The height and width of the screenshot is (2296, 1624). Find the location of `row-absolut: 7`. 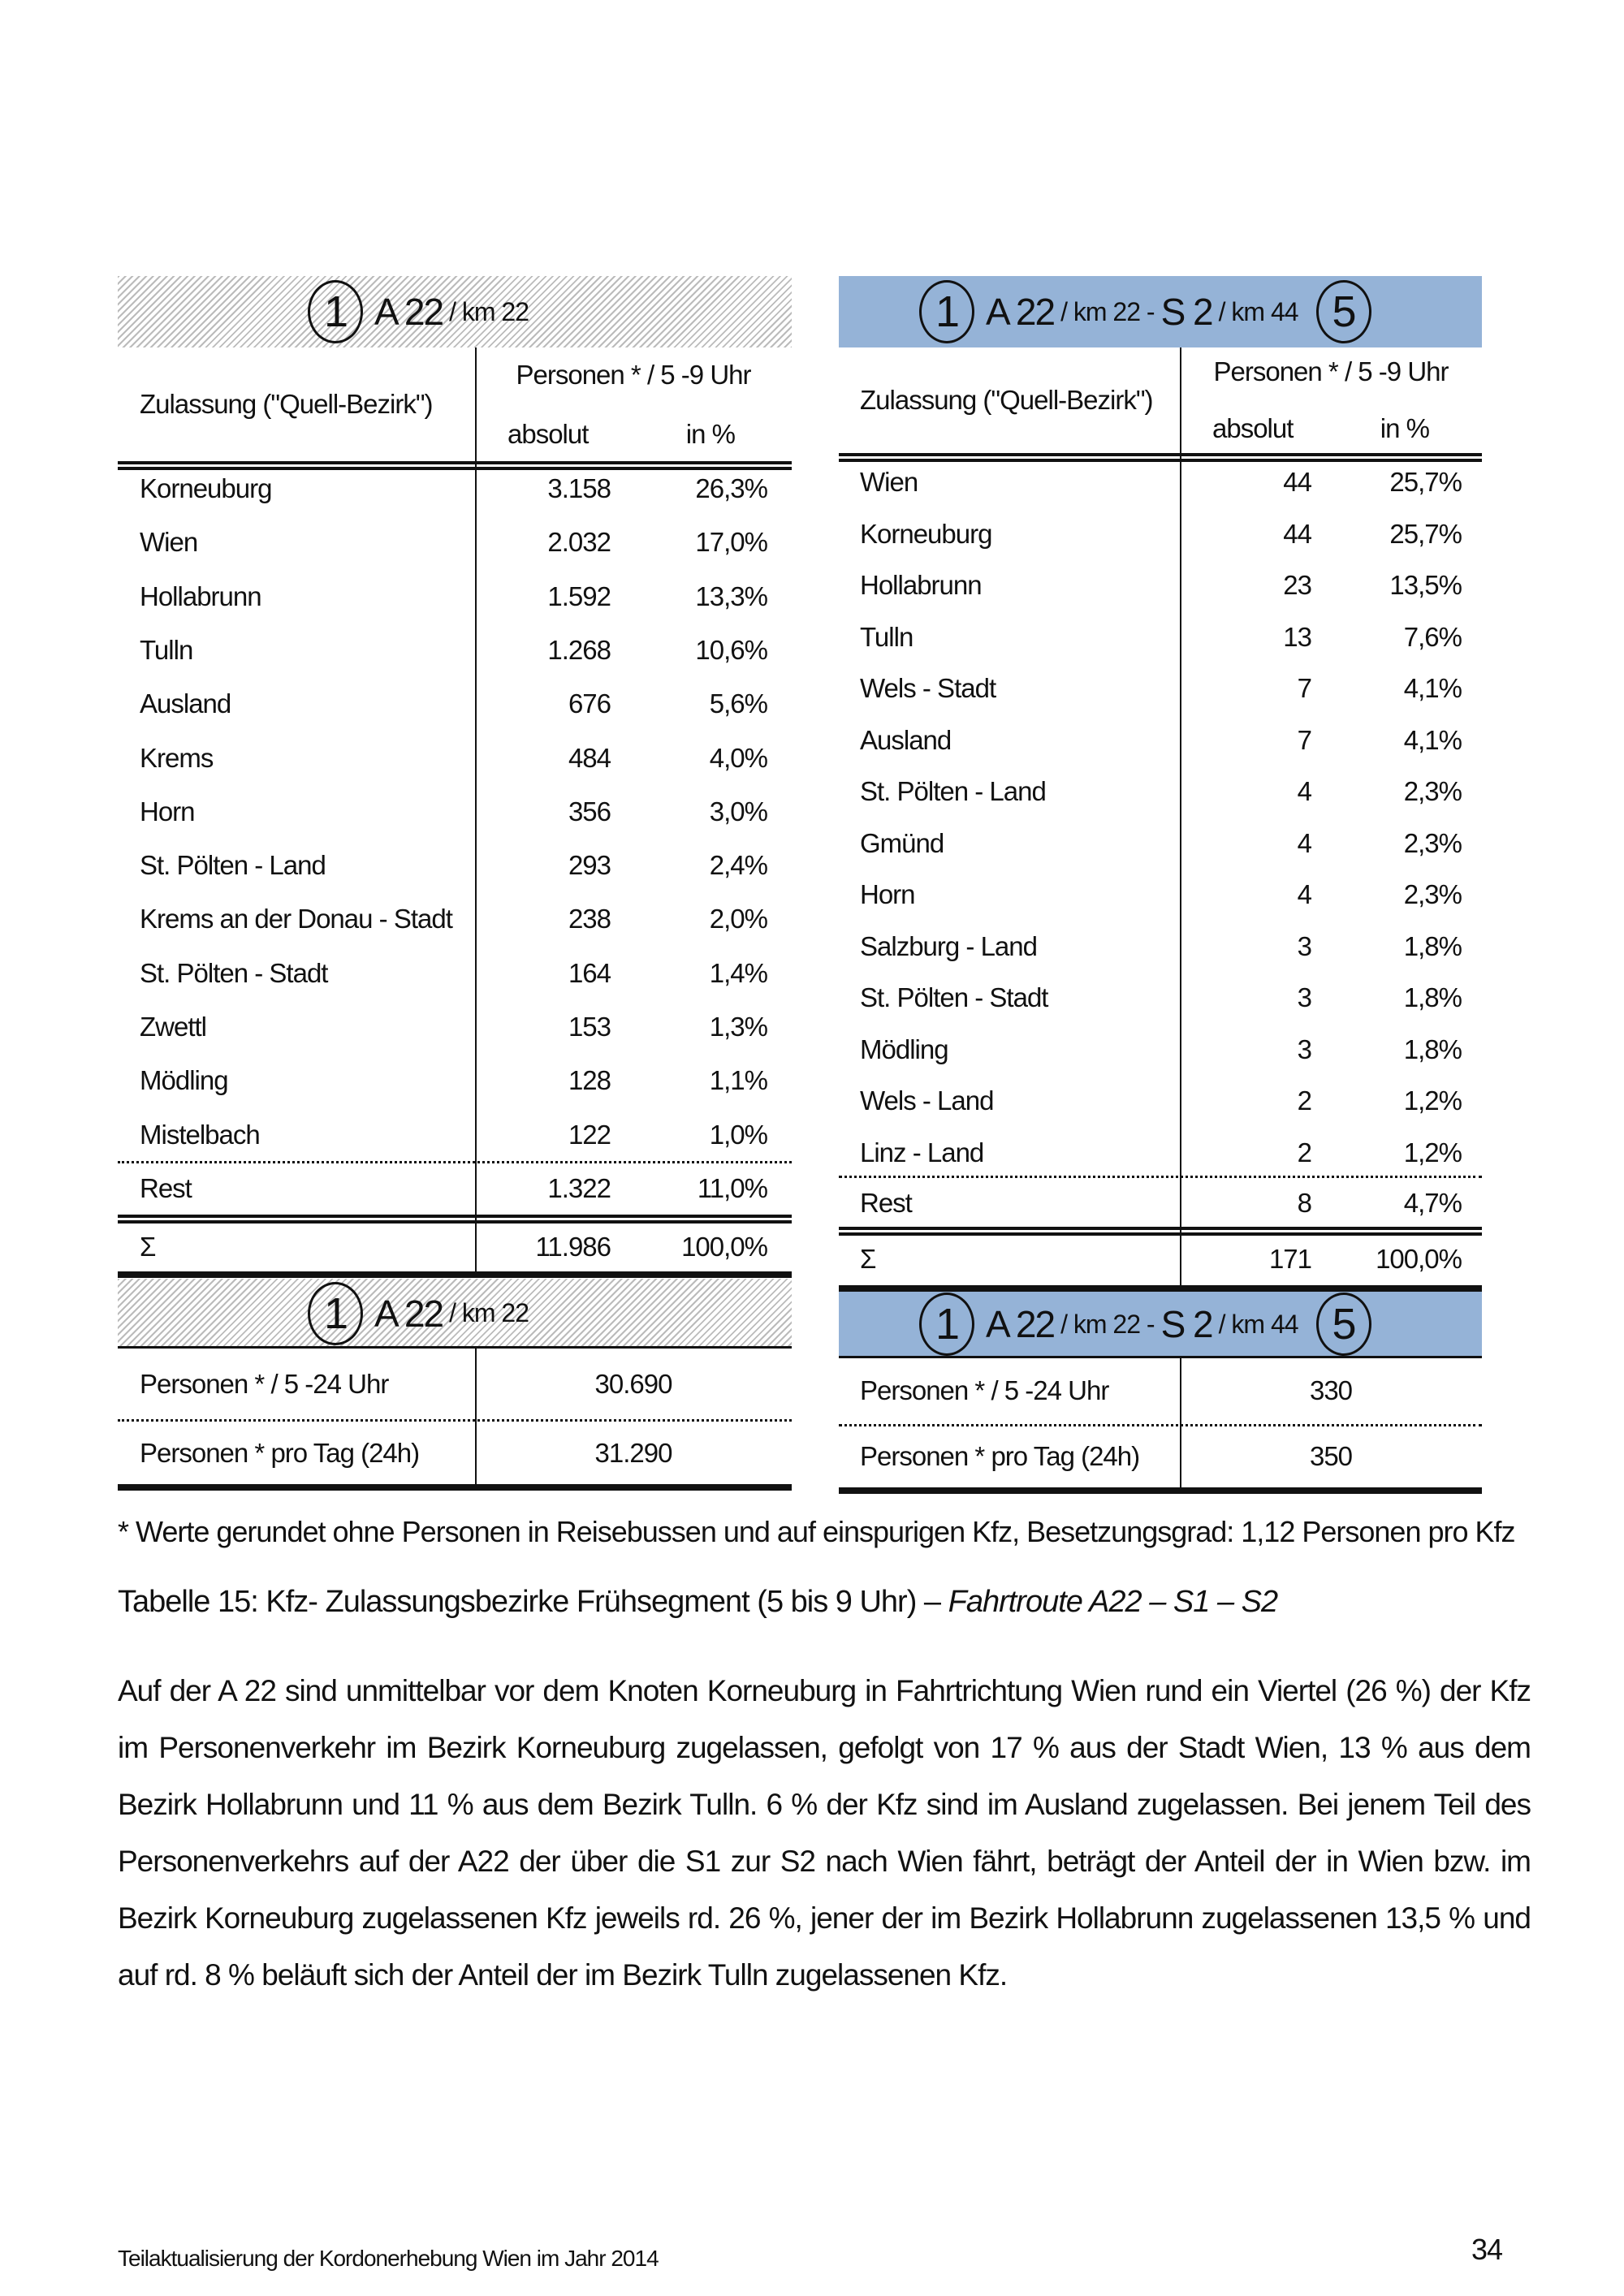

row-absolut: 7 is located at coordinates (1304, 688).